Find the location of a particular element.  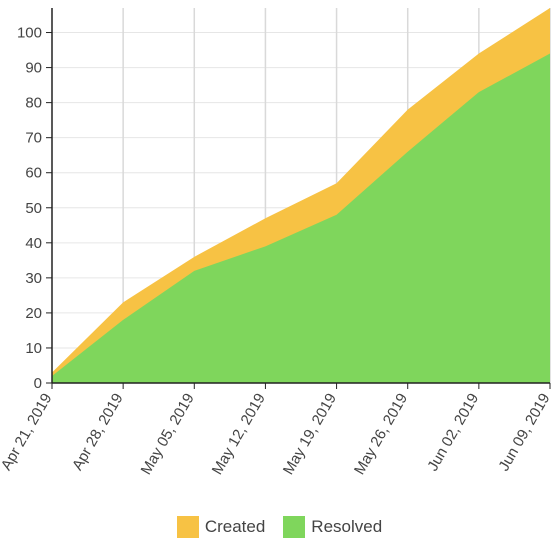

y-tick-label: 50 is located at coordinates (33, 208).